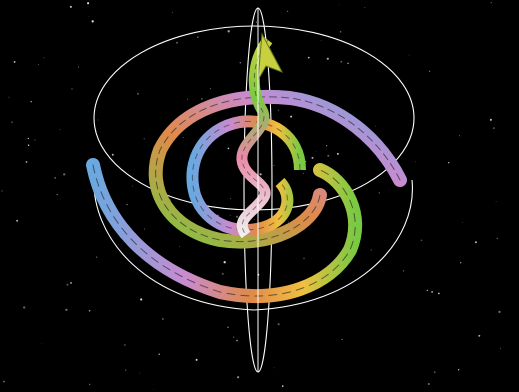 Image resolution: width=519 pixels, height=392 pixels. What do you see at coordinates (270, 56) in the screenshot?
I see `ribbon-tip-arrow` at bounding box center [270, 56].